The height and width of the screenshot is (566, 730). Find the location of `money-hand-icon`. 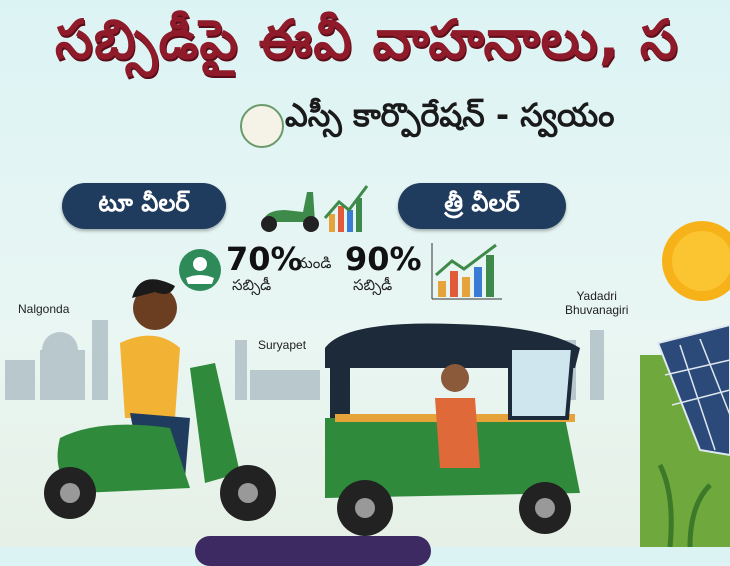

money-hand-icon is located at coordinates (200, 270).